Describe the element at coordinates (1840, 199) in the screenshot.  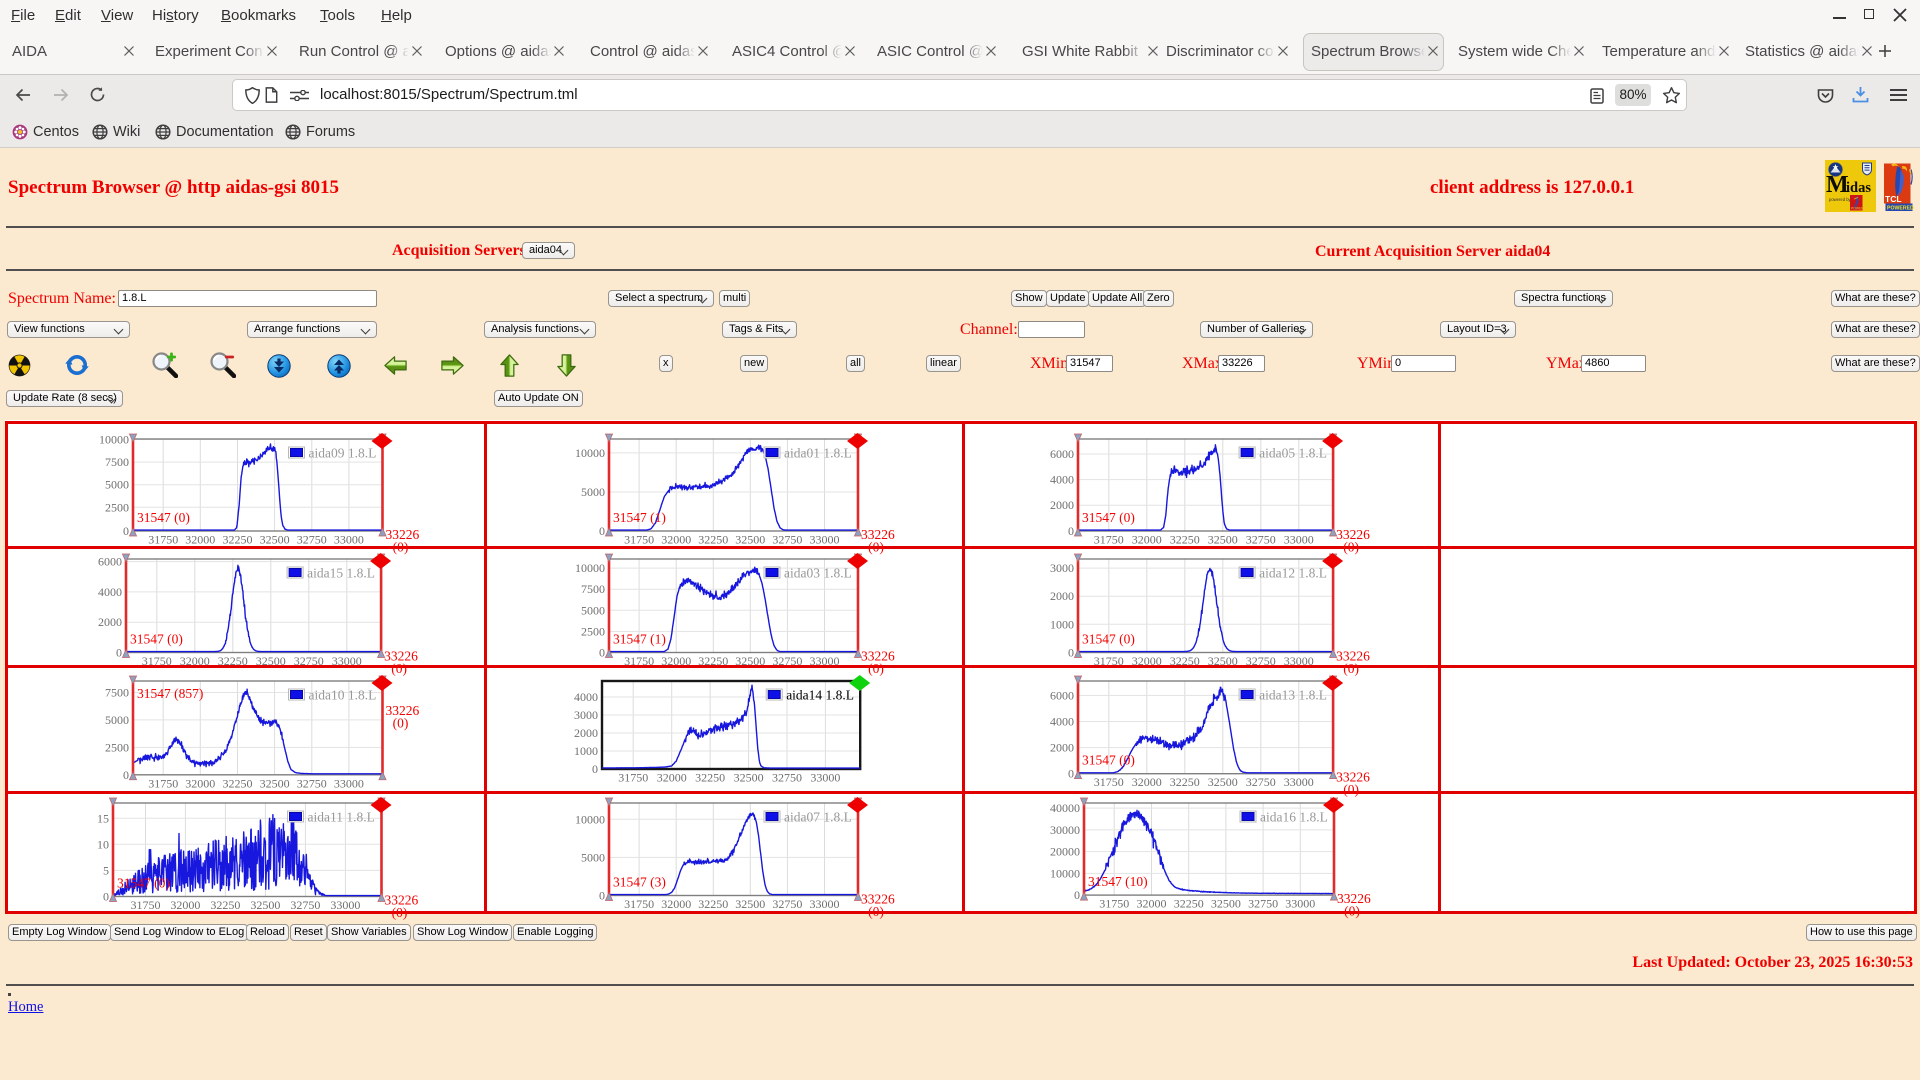
I see `svg-text: powered by` at that location.